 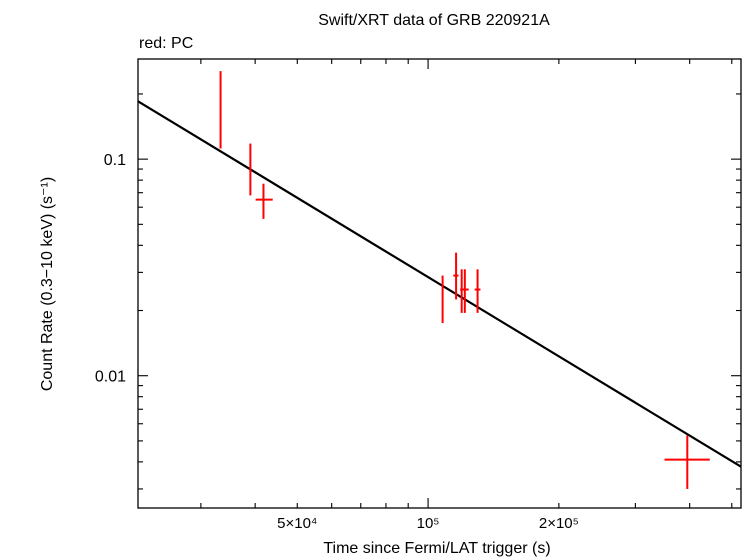 I want to click on x-tick-label: 10⁵, so click(x=428, y=523).